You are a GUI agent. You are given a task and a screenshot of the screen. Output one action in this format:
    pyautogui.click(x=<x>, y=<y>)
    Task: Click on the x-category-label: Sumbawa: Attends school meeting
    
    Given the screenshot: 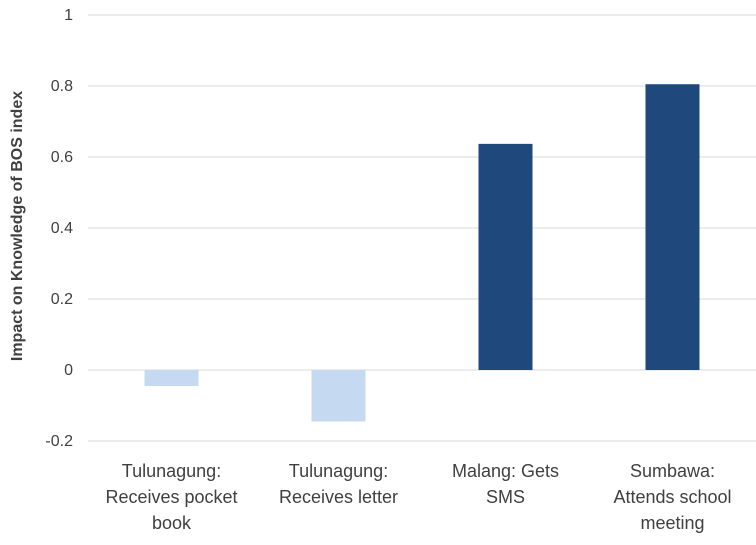 What is the action you would take?
    pyautogui.click(x=672, y=497)
    